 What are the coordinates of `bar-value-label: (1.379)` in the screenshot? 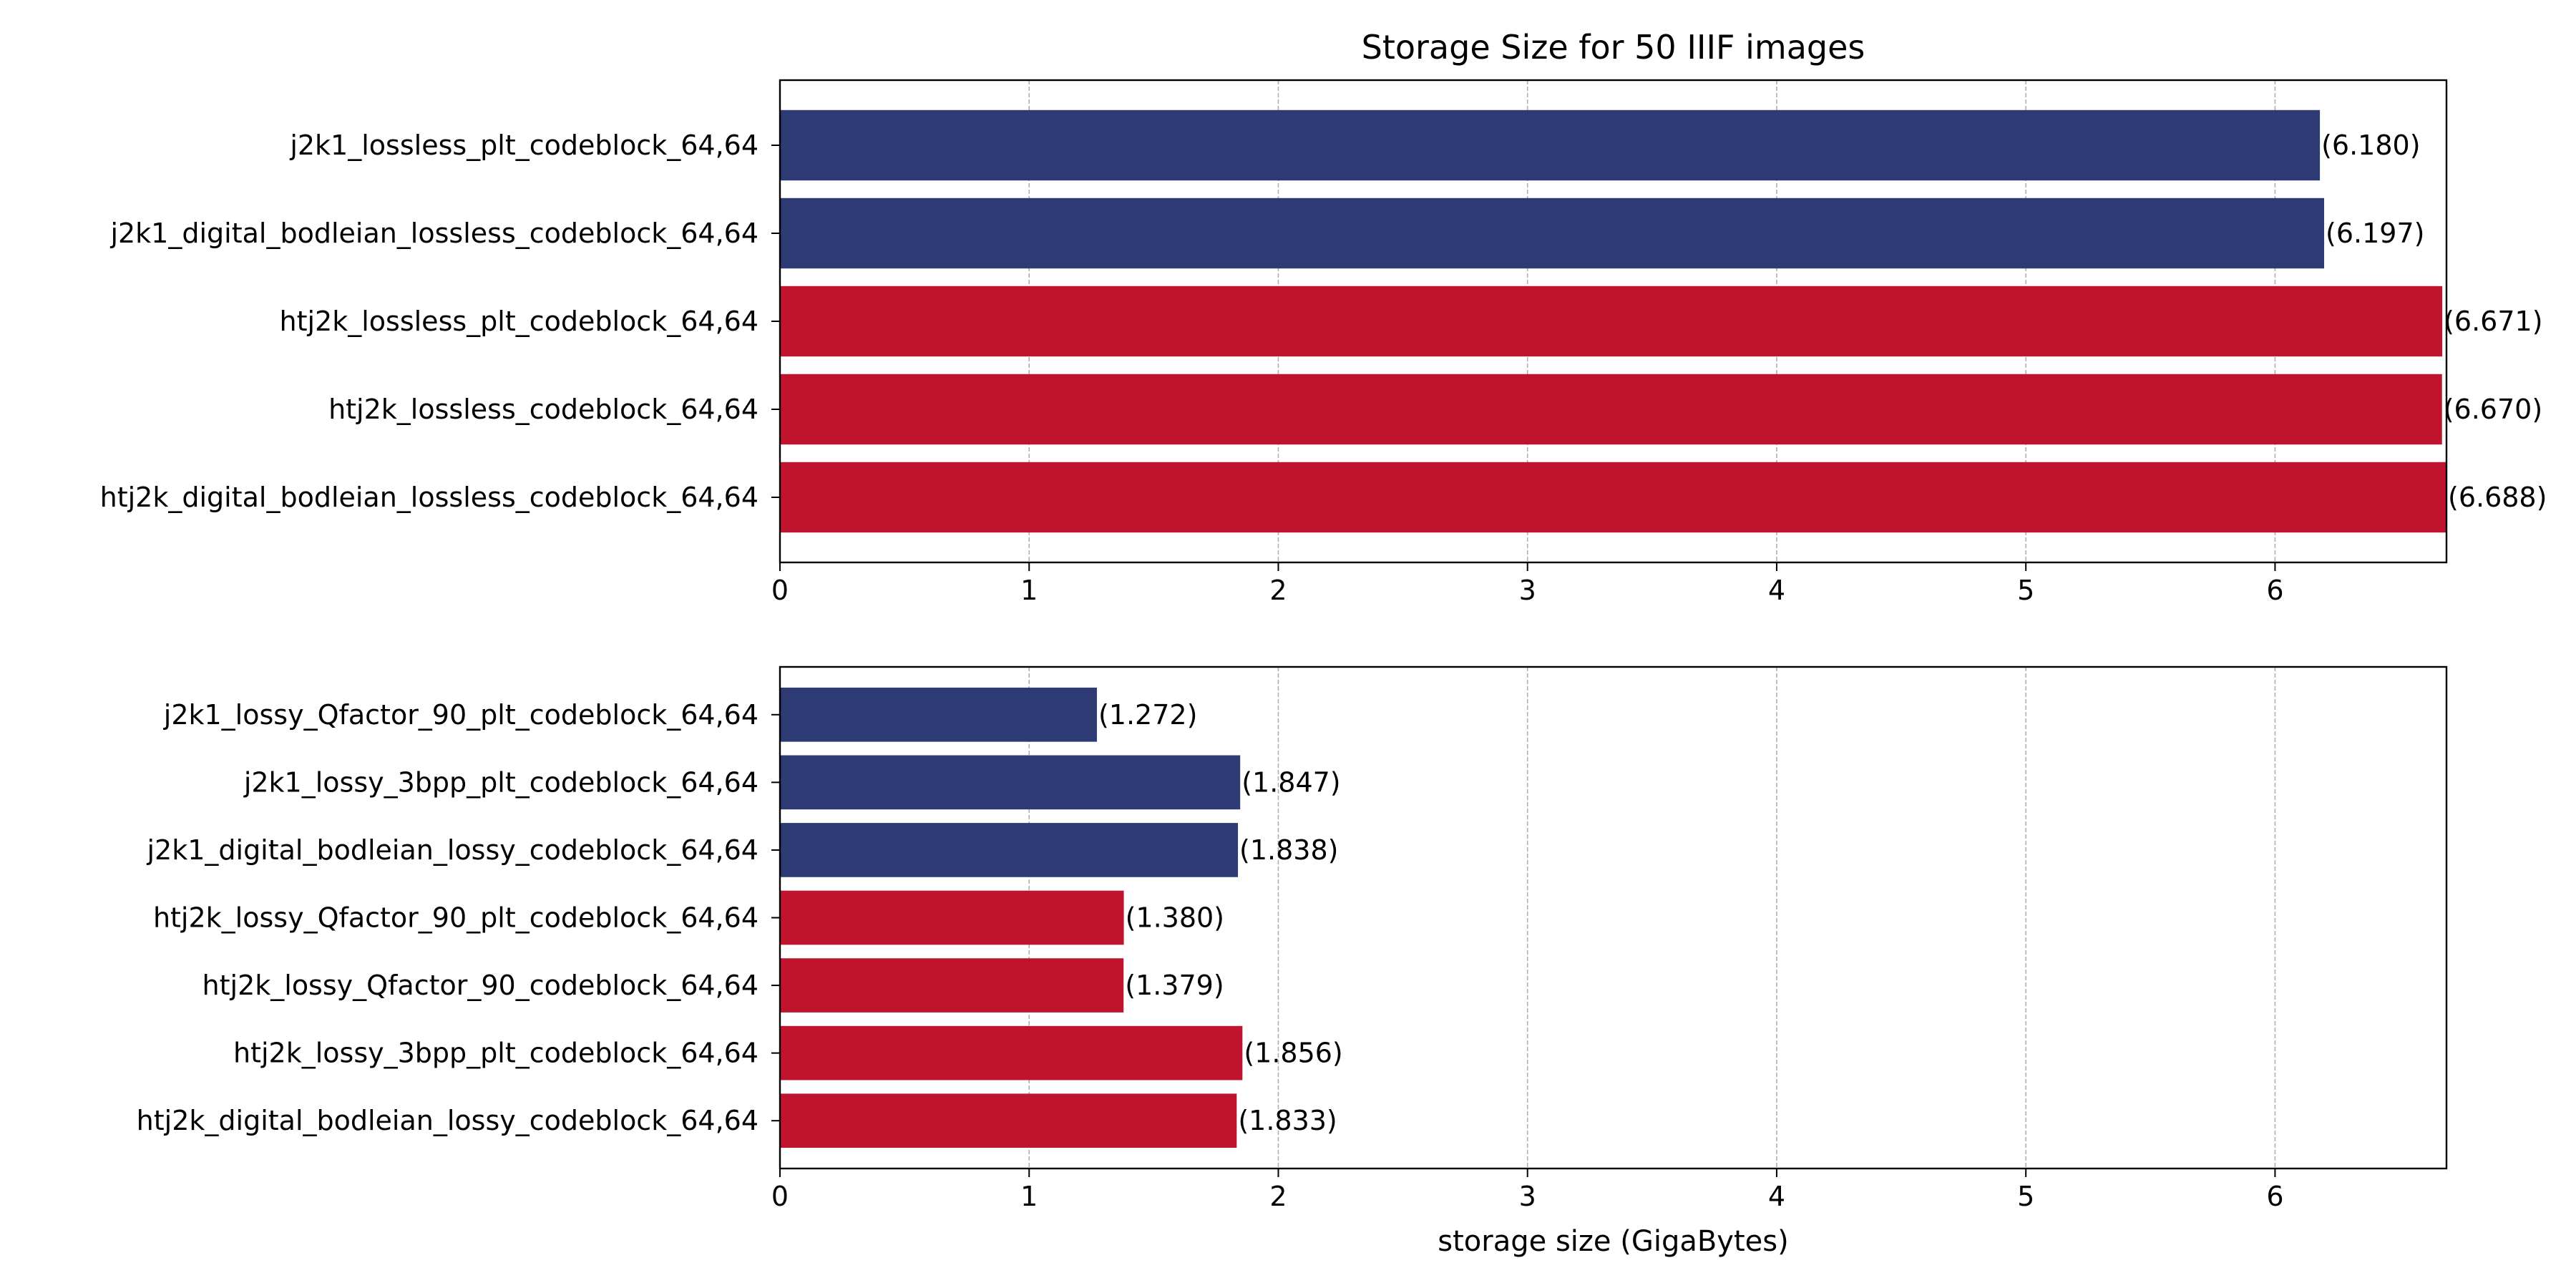 It's located at (1174, 985).